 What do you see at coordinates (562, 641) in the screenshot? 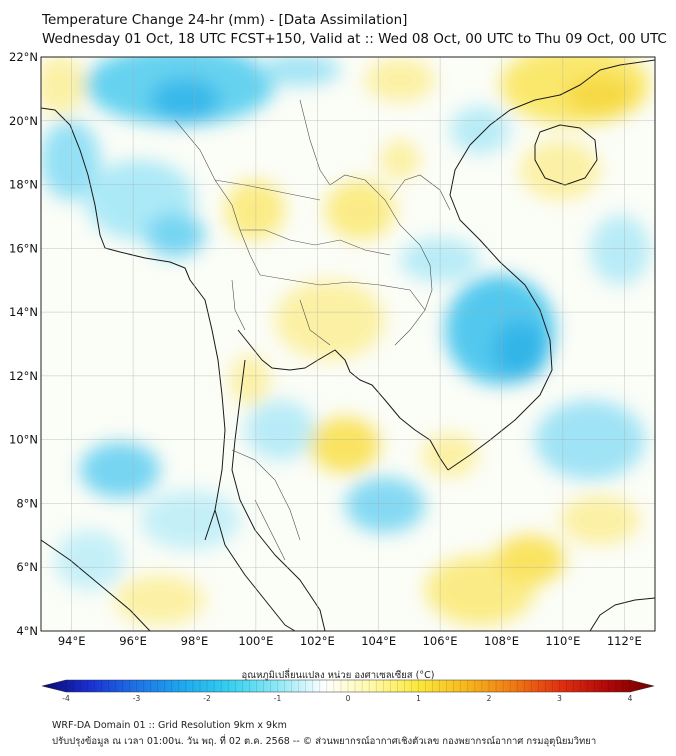
I see `longitude-label: 110°E` at bounding box center [562, 641].